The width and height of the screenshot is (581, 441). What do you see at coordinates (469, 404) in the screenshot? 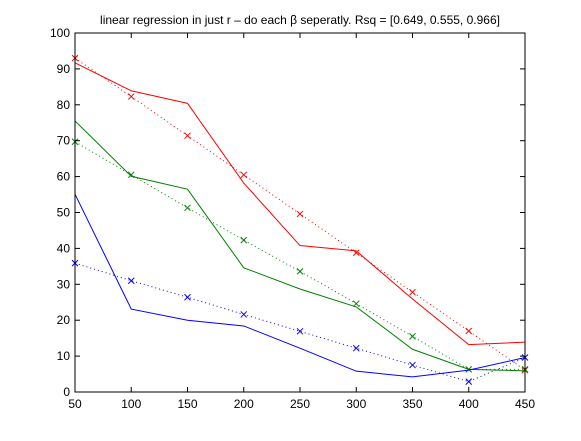
I see `x-tick-label: 400` at bounding box center [469, 404].